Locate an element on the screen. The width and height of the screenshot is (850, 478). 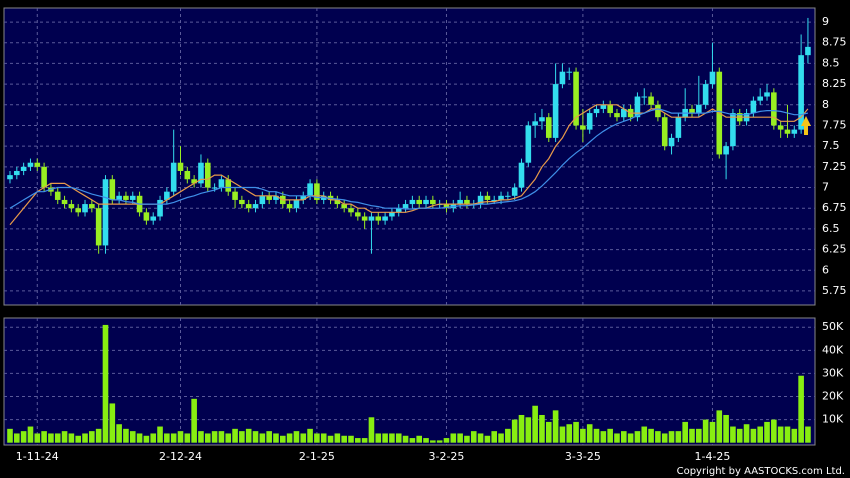
y-tick-label: 10K is located at coordinates (833, 419).